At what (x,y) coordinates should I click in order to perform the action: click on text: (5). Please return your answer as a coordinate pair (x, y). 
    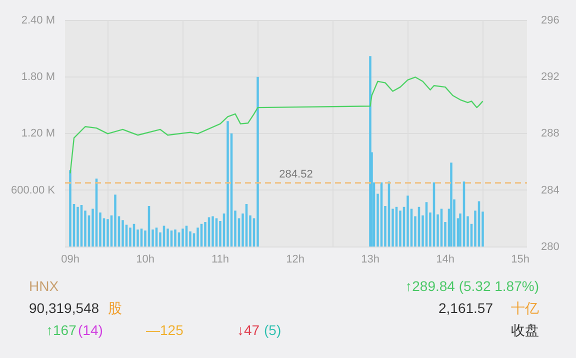
    Looking at the image, I should click on (273, 330).